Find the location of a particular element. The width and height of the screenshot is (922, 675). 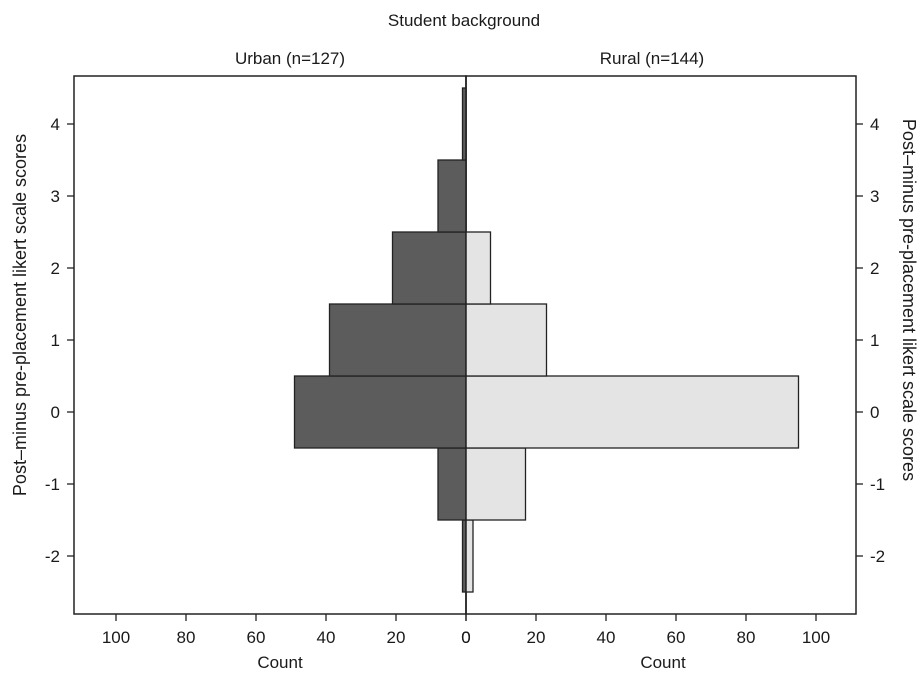

rural-bar-score--1 is located at coordinates (496, 484).